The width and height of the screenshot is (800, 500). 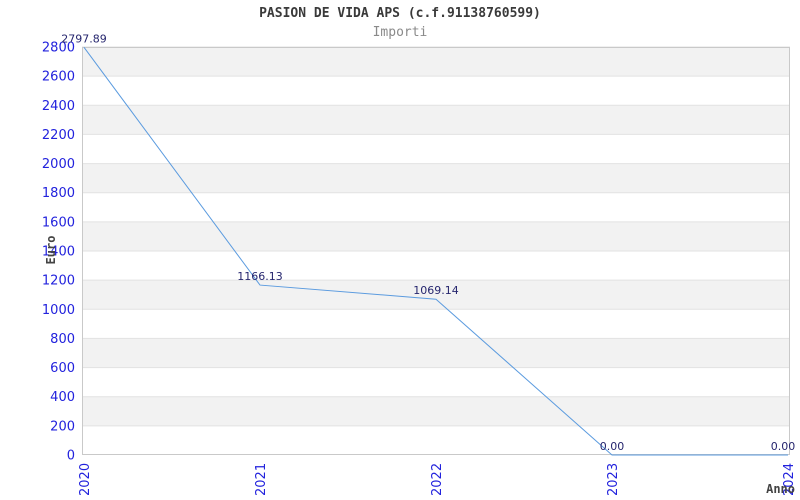 What do you see at coordinates (58, 310) in the screenshot?
I see `y-tick-label: 1000` at bounding box center [58, 310].